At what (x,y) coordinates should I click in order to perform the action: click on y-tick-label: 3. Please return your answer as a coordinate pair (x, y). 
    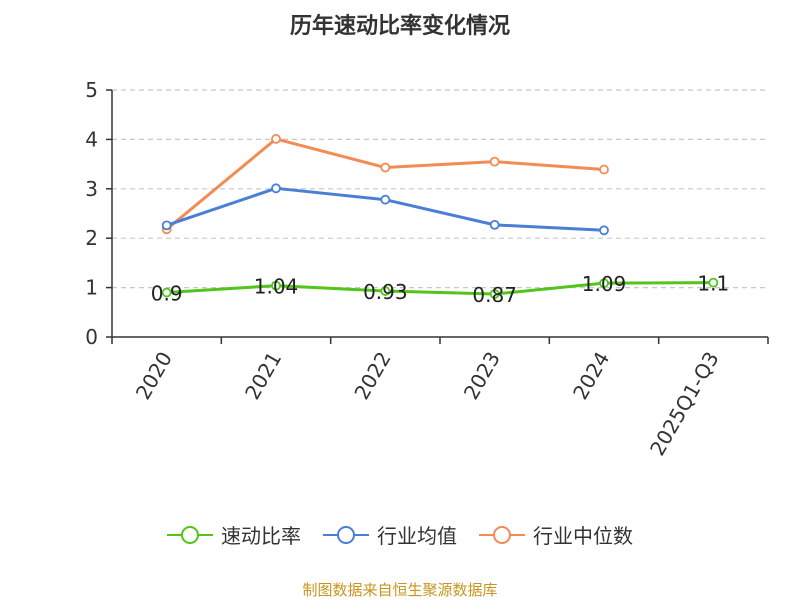
    Looking at the image, I should click on (91, 189).